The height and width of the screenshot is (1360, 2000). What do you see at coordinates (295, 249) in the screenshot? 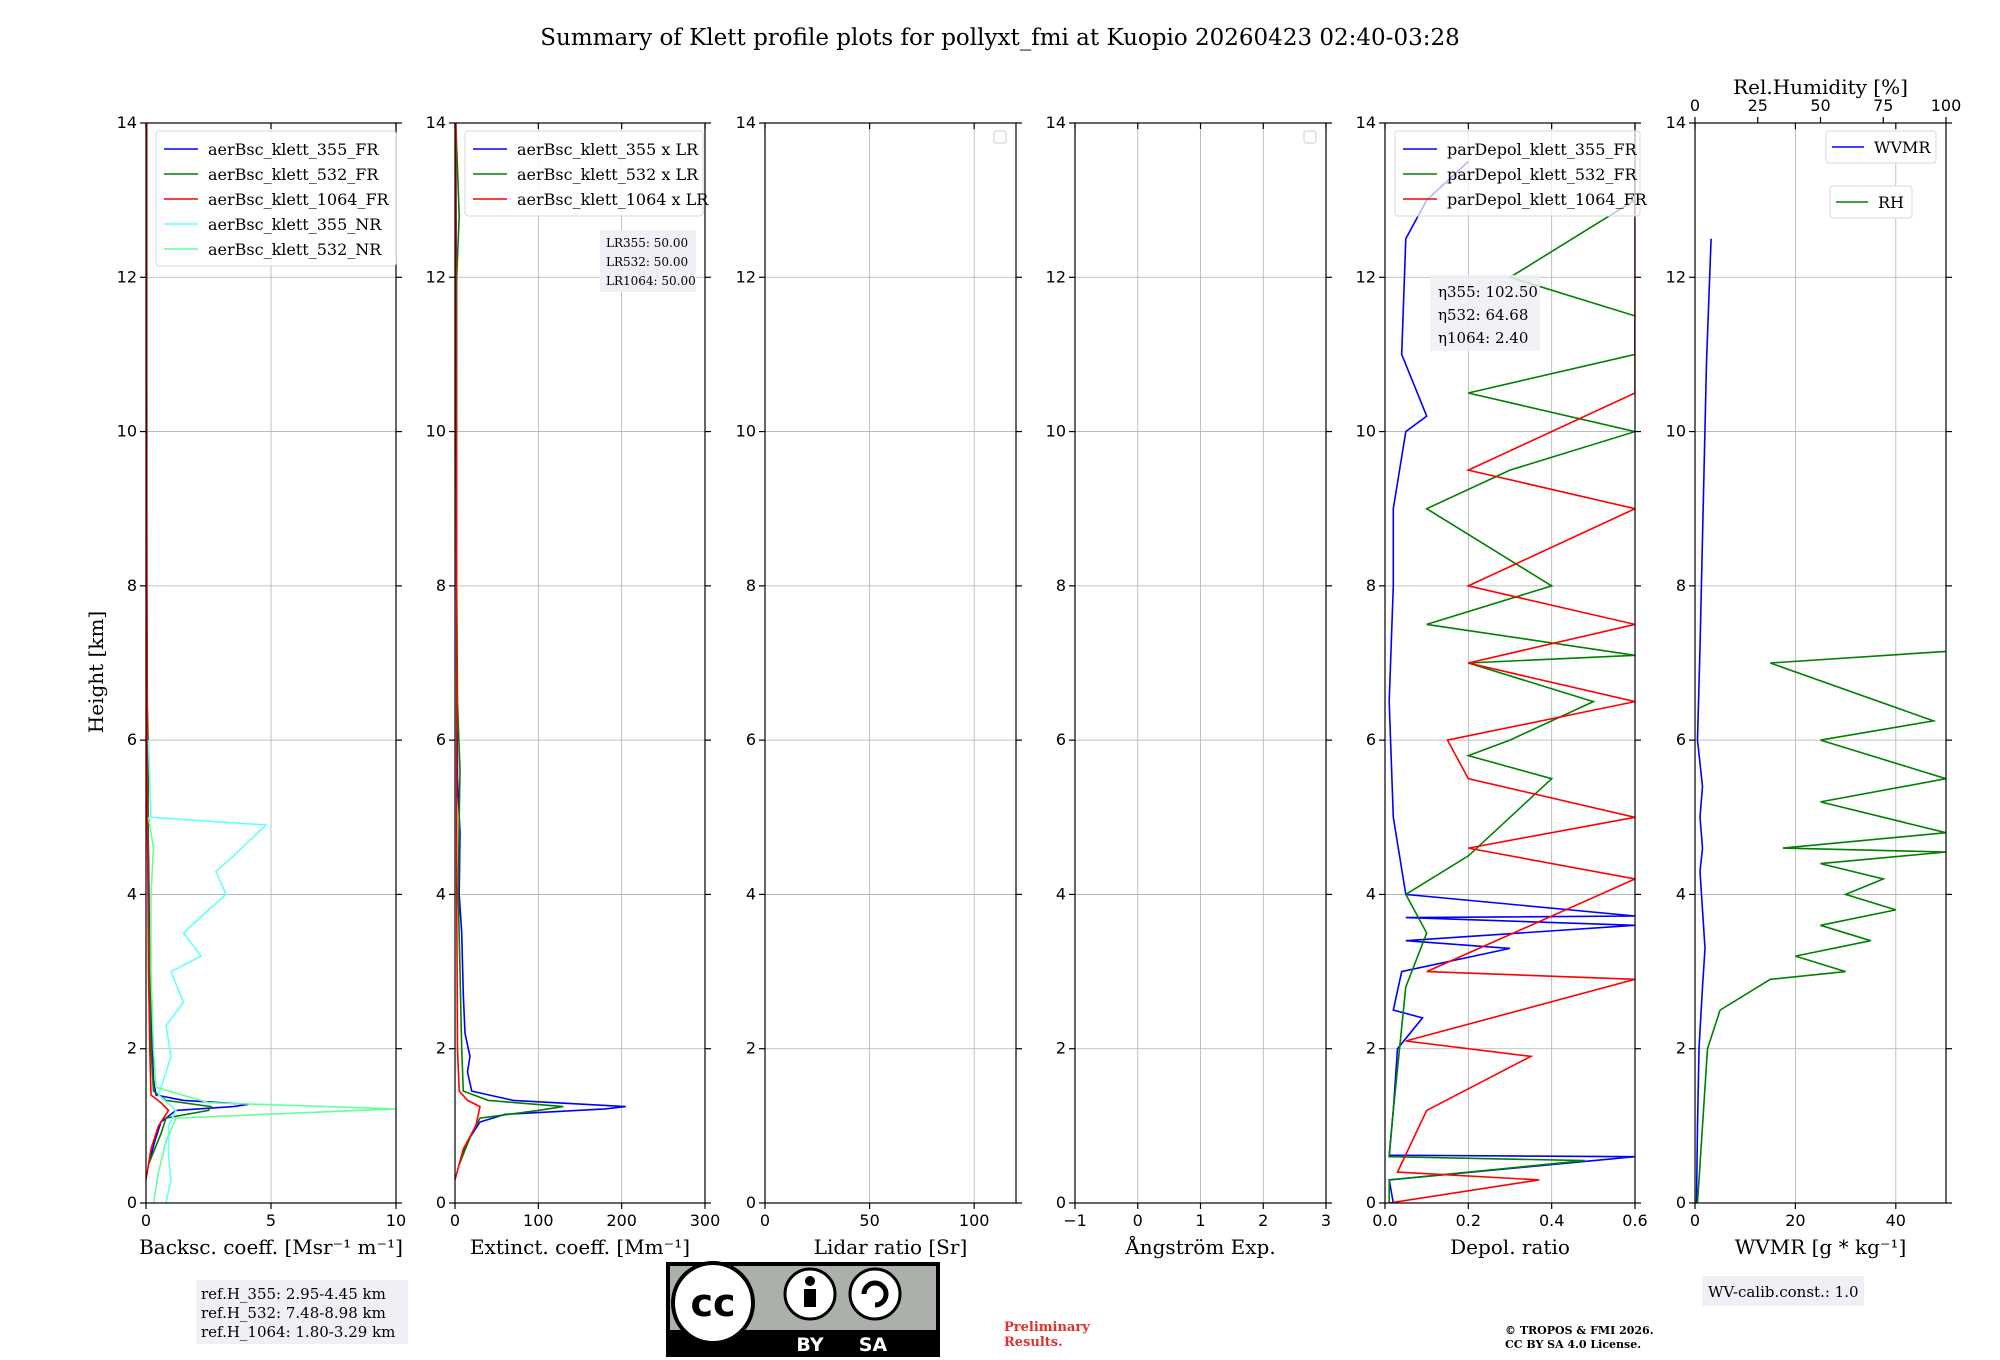
I see `legend-label: aerBsc_klett_532_NR` at bounding box center [295, 249].